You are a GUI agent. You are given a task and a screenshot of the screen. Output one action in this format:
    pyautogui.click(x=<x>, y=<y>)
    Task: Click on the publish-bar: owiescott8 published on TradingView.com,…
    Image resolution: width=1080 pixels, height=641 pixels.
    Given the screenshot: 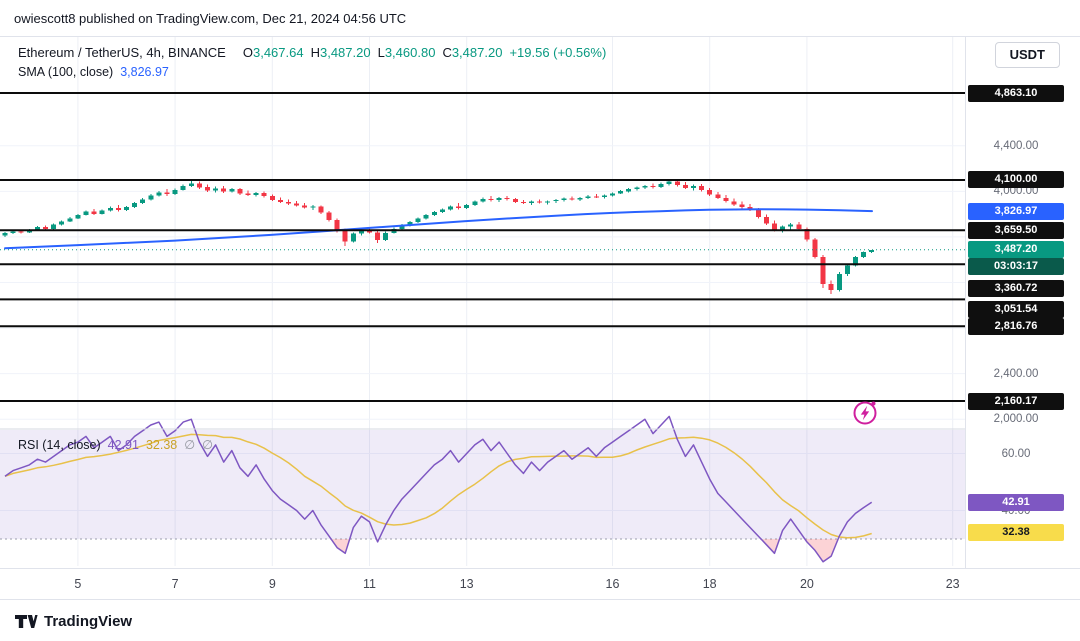 What is the action you would take?
    pyautogui.click(x=540, y=18)
    